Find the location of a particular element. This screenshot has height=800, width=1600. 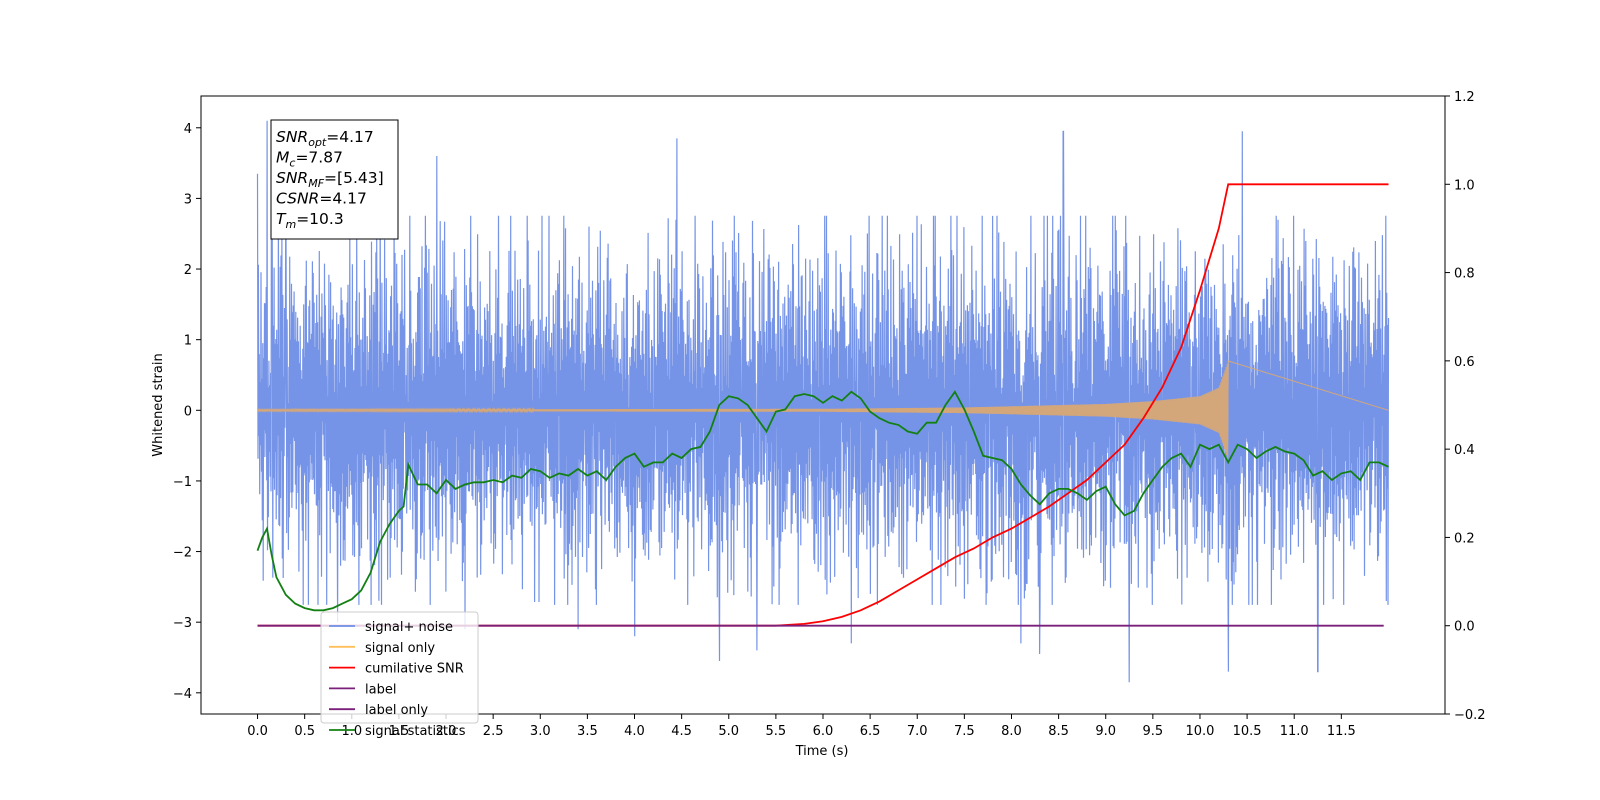

legend-label: cumilative SNR is located at coordinates (414, 669).